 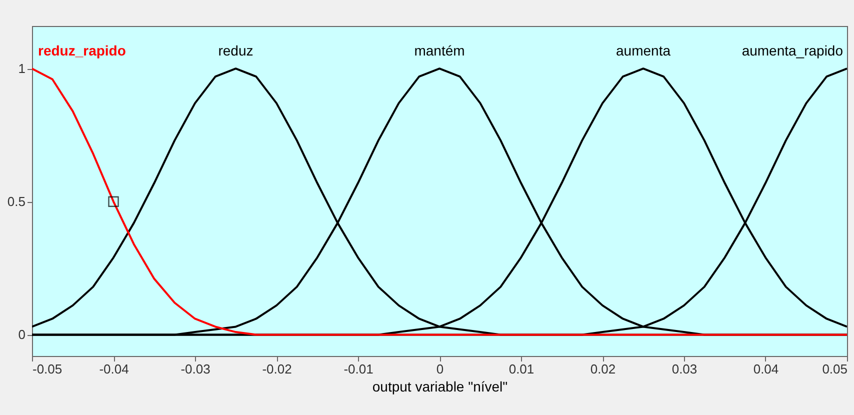 What do you see at coordinates (22, 68) in the screenshot?
I see `y-tick-label: 1` at bounding box center [22, 68].